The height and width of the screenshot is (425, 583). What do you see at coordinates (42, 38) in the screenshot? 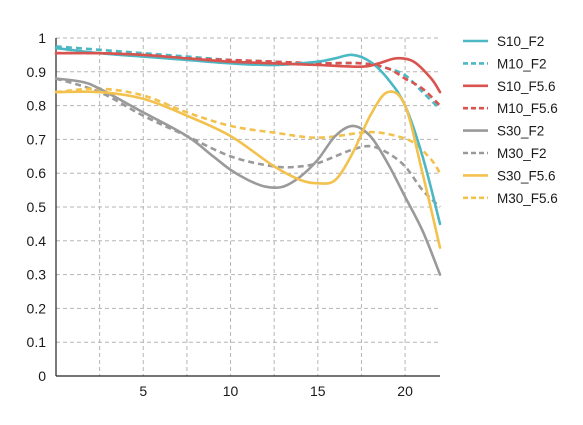
I see `y-tick-label: 1` at bounding box center [42, 38].